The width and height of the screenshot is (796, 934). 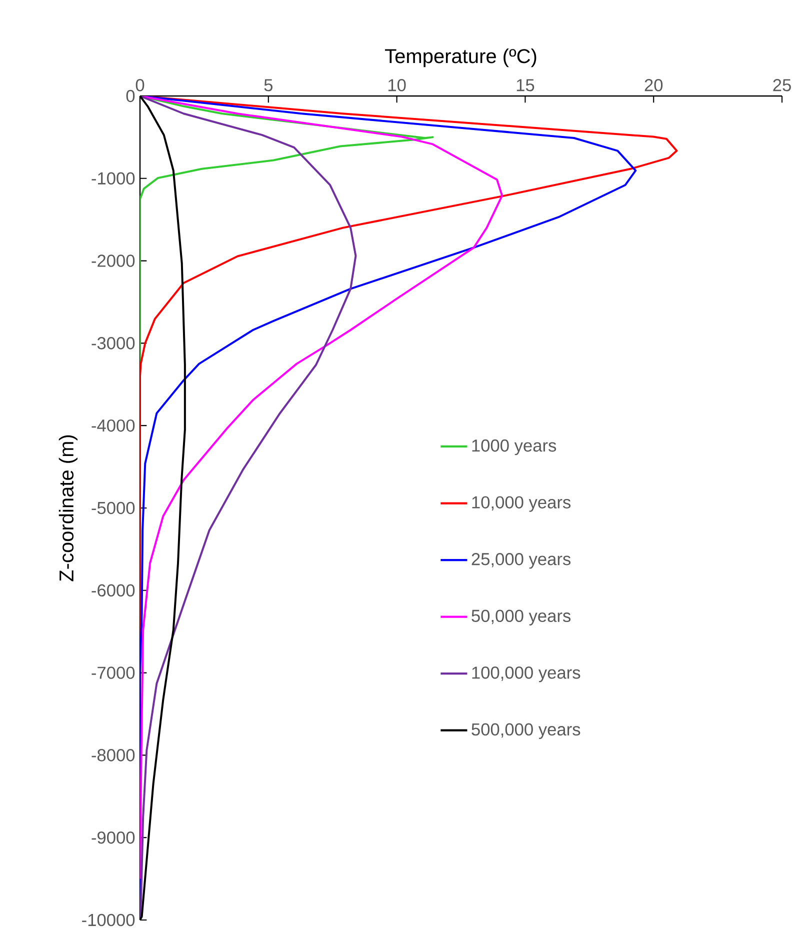 What do you see at coordinates (68, 508) in the screenshot?
I see `y-axis-title: Z-coordinate (m)` at bounding box center [68, 508].